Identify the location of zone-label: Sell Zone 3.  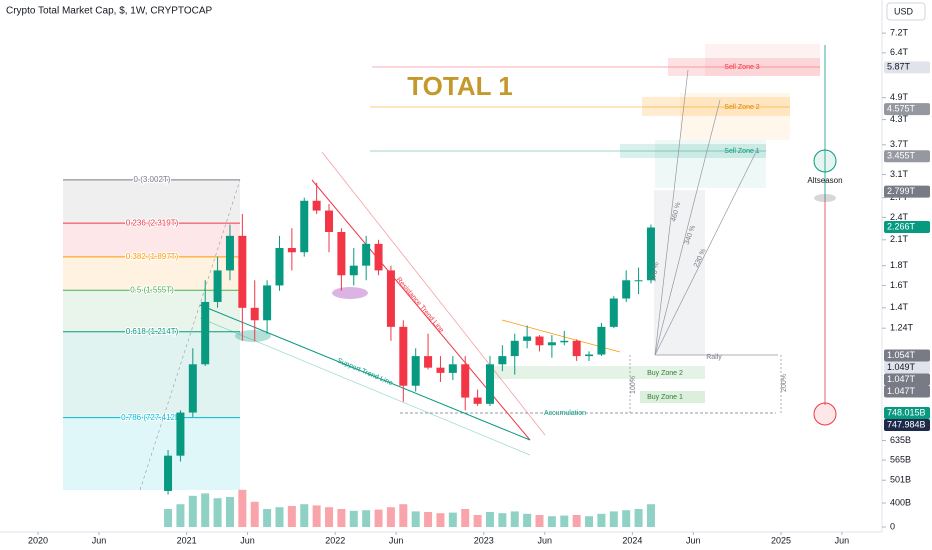
(742, 67).